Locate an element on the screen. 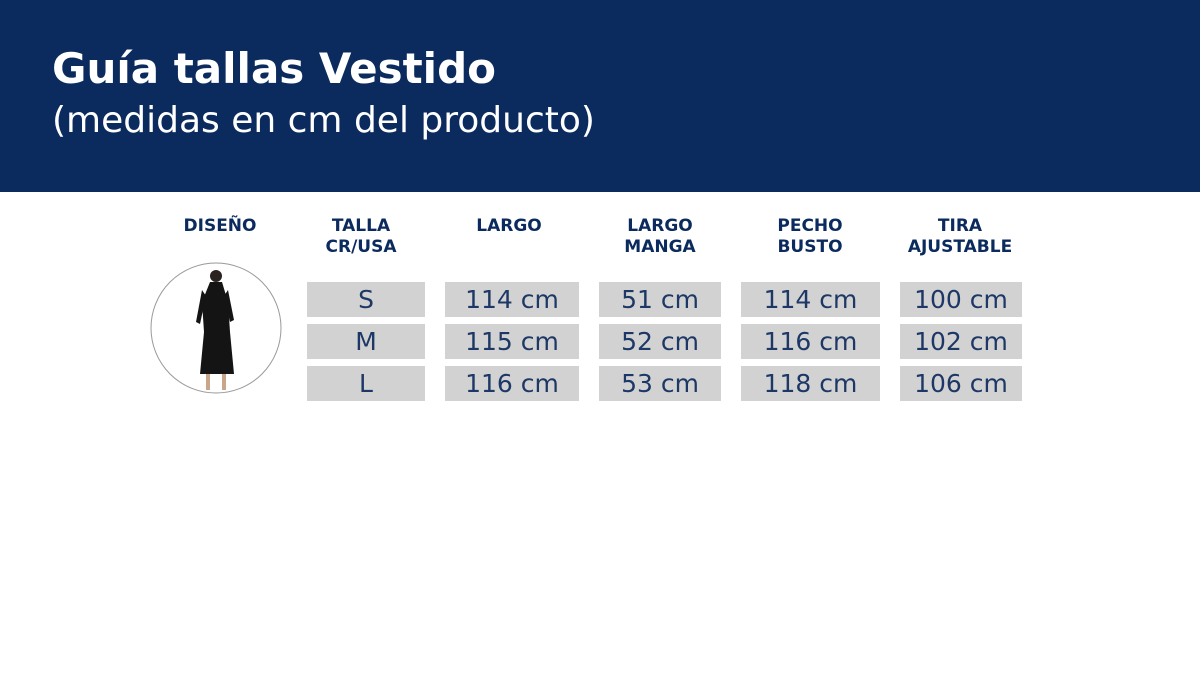 The image size is (1200, 697). title: Guía tallas Vestido is located at coordinates (274, 68).